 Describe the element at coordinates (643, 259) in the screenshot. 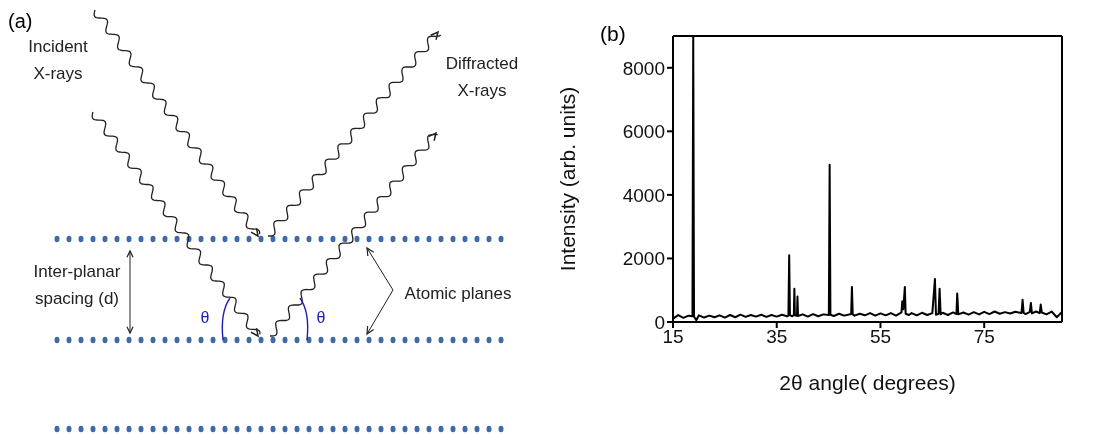

I see `y-tick-label: 2000` at that location.